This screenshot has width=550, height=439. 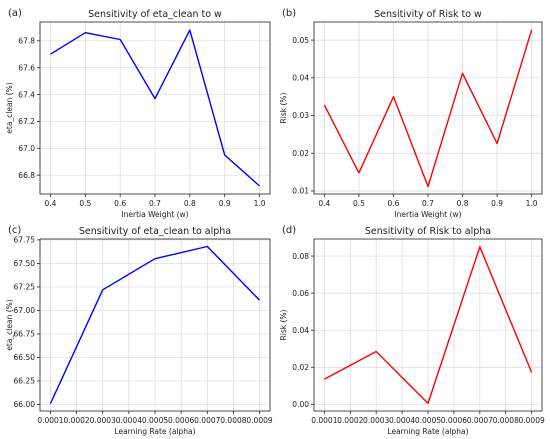 I want to click on y-tick-label: 66.8, so click(x=26, y=175).